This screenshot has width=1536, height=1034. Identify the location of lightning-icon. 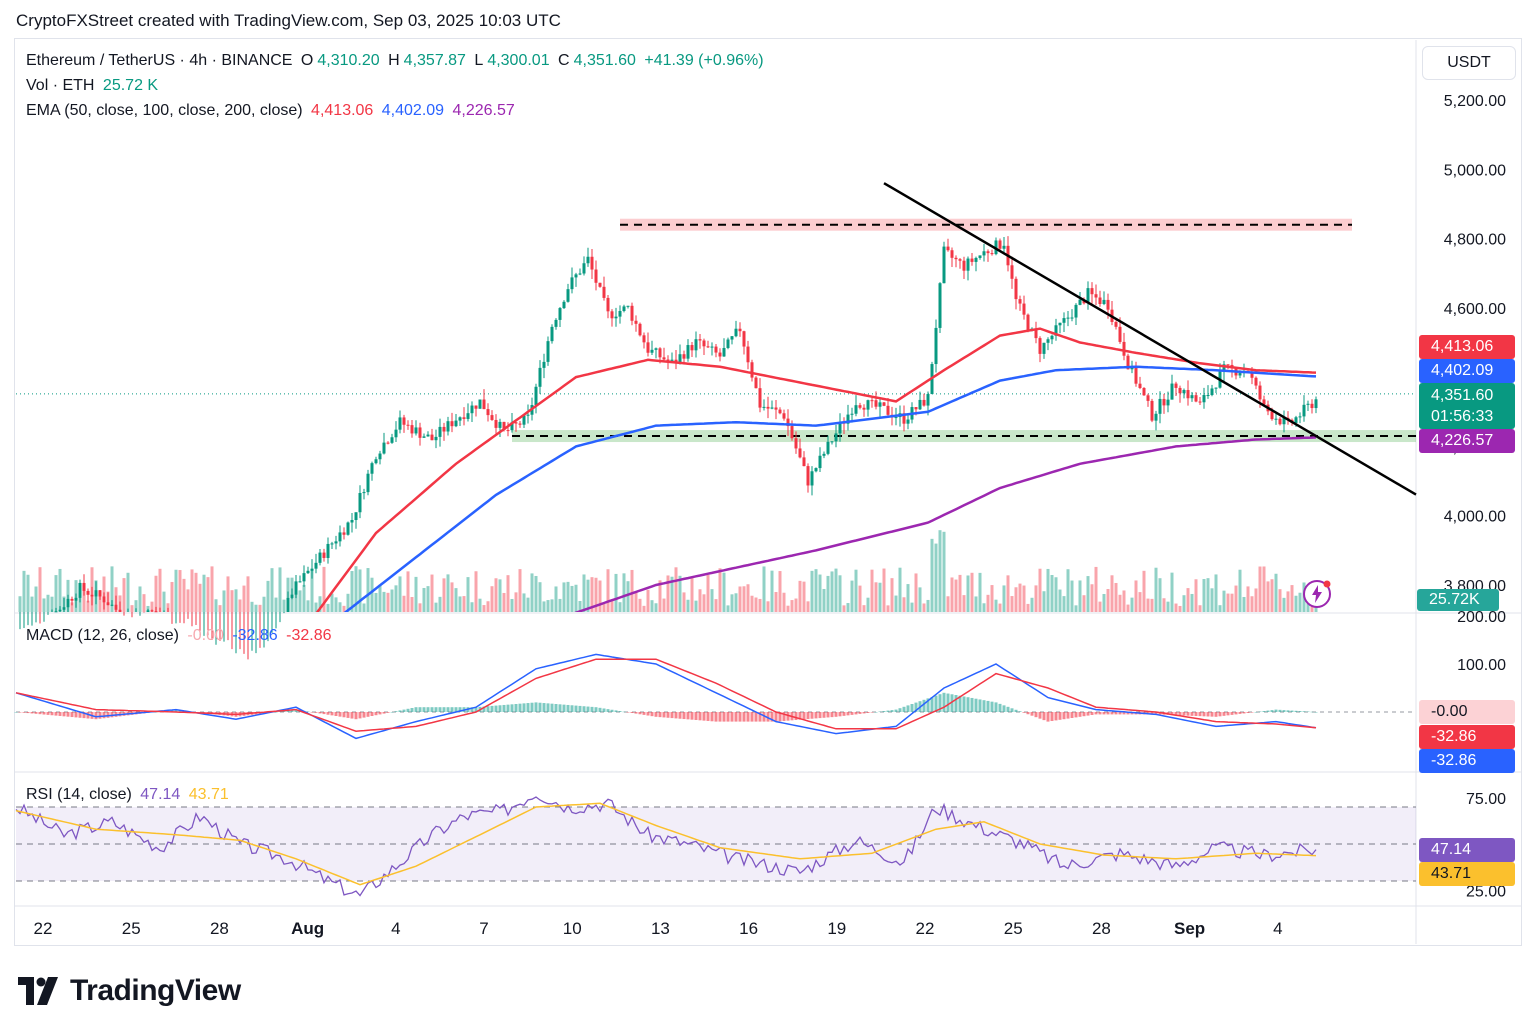
(1317, 594).